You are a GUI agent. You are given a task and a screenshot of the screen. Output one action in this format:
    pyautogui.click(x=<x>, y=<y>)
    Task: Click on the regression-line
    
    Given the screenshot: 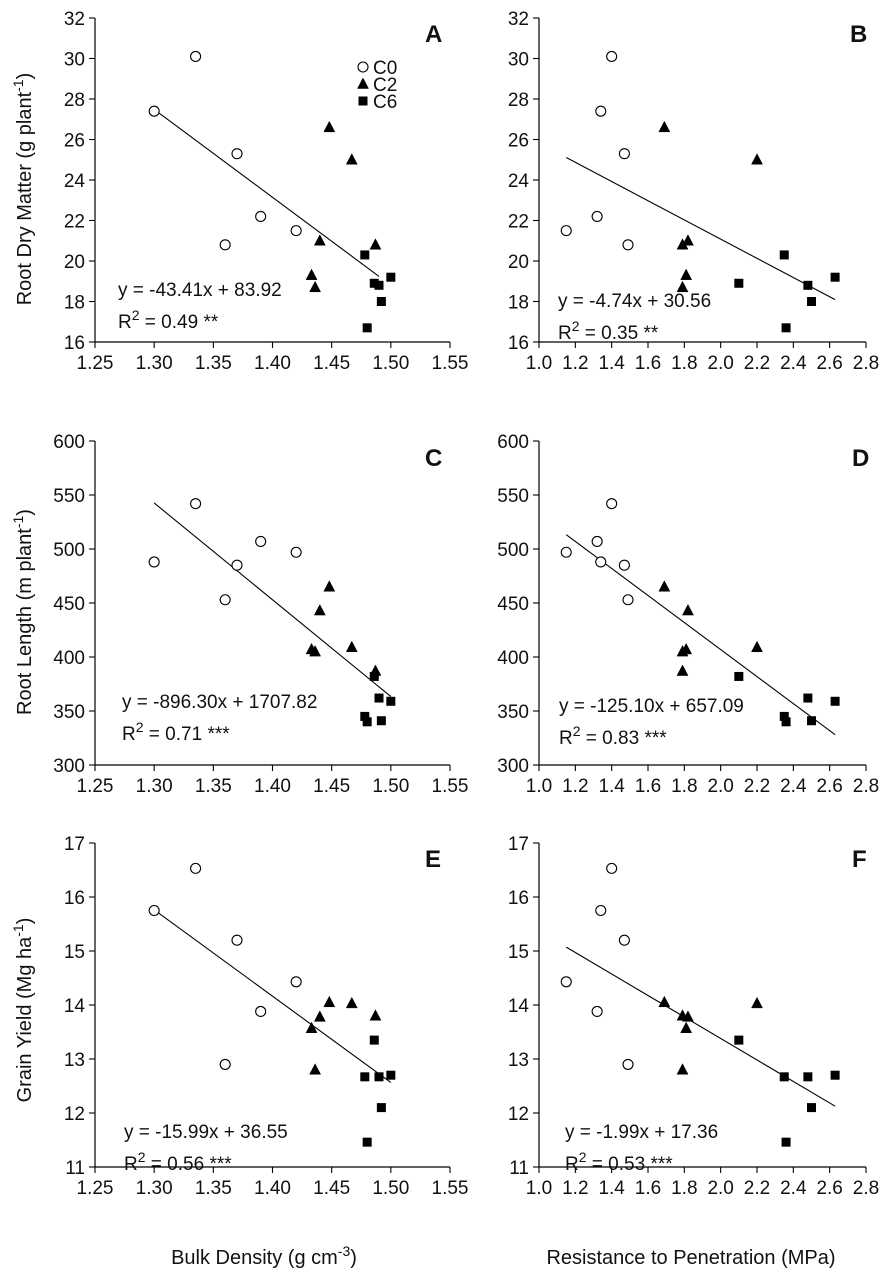 What is the action you would take?
    pyautogui.click(x=700, y=229)
    